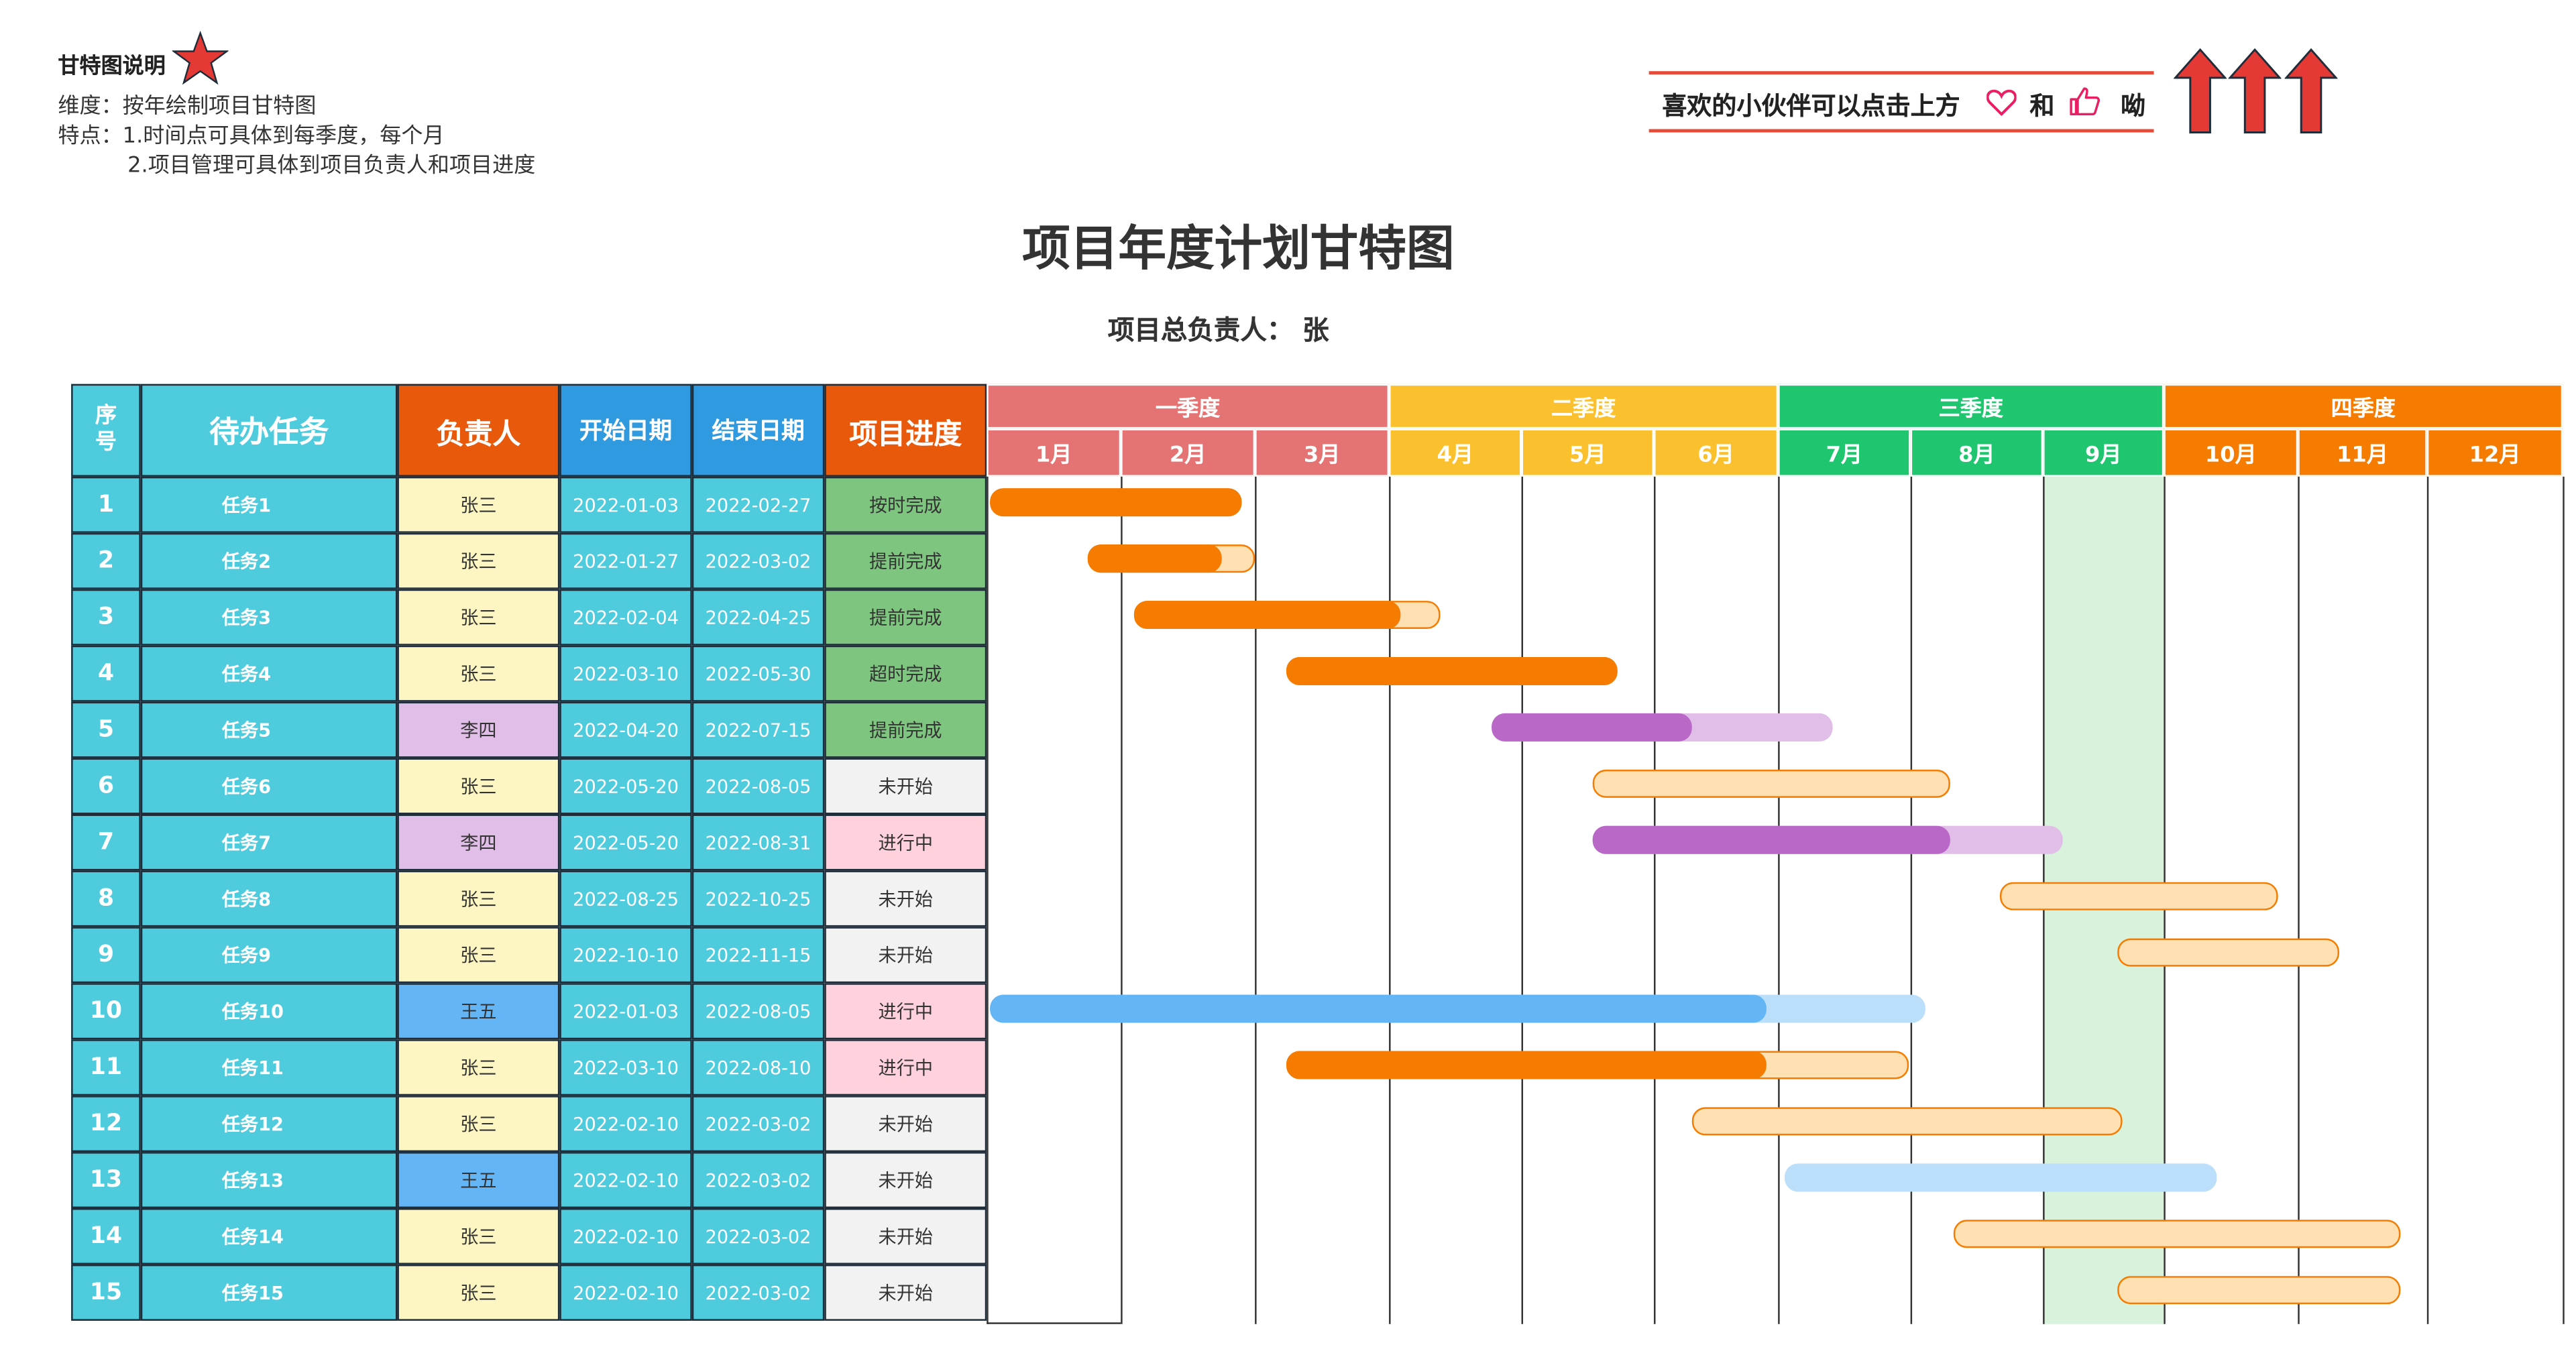 Image resolution: width=2576 pixels, height=1349 pixels. What do you see at coordinates (758, 505) in the screenshot?
I see `row-end-date: 2022-02-27` at bounding box center [758, 505].